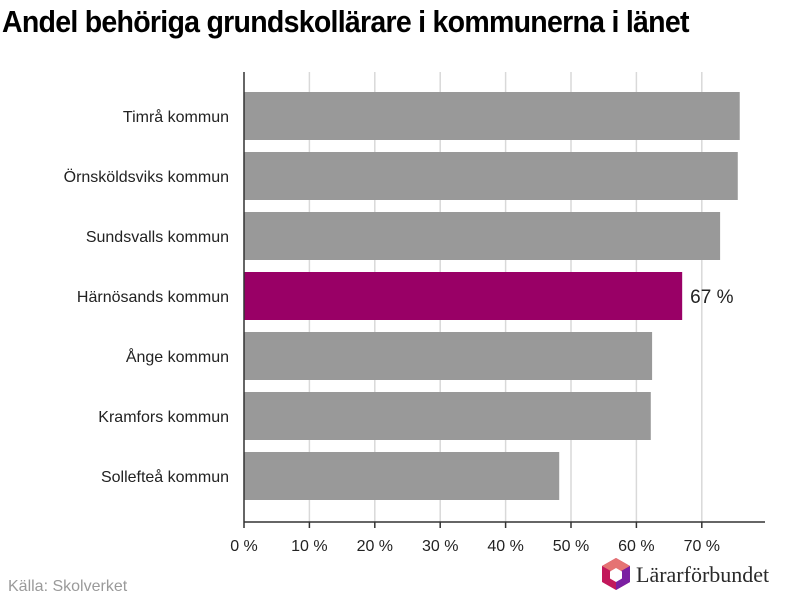 The height and width of the screenshot is (600, 800). I want to click on category-label: Timrå kommun, so click(176, 117).